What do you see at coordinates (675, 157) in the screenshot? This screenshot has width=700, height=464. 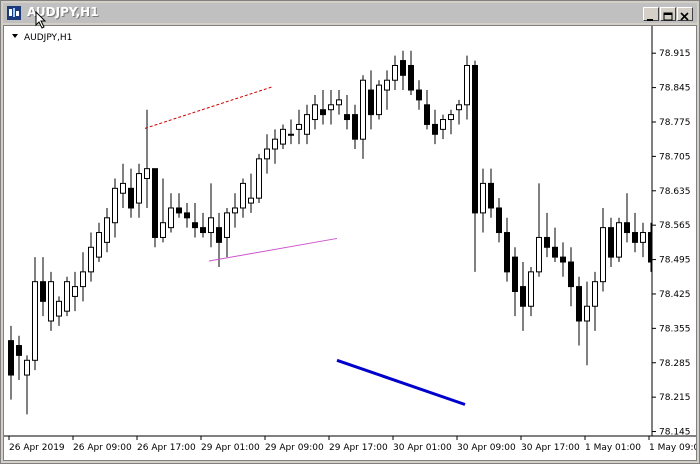 I see `price-tick-label: 78.705` at bounding box center [675, 157].